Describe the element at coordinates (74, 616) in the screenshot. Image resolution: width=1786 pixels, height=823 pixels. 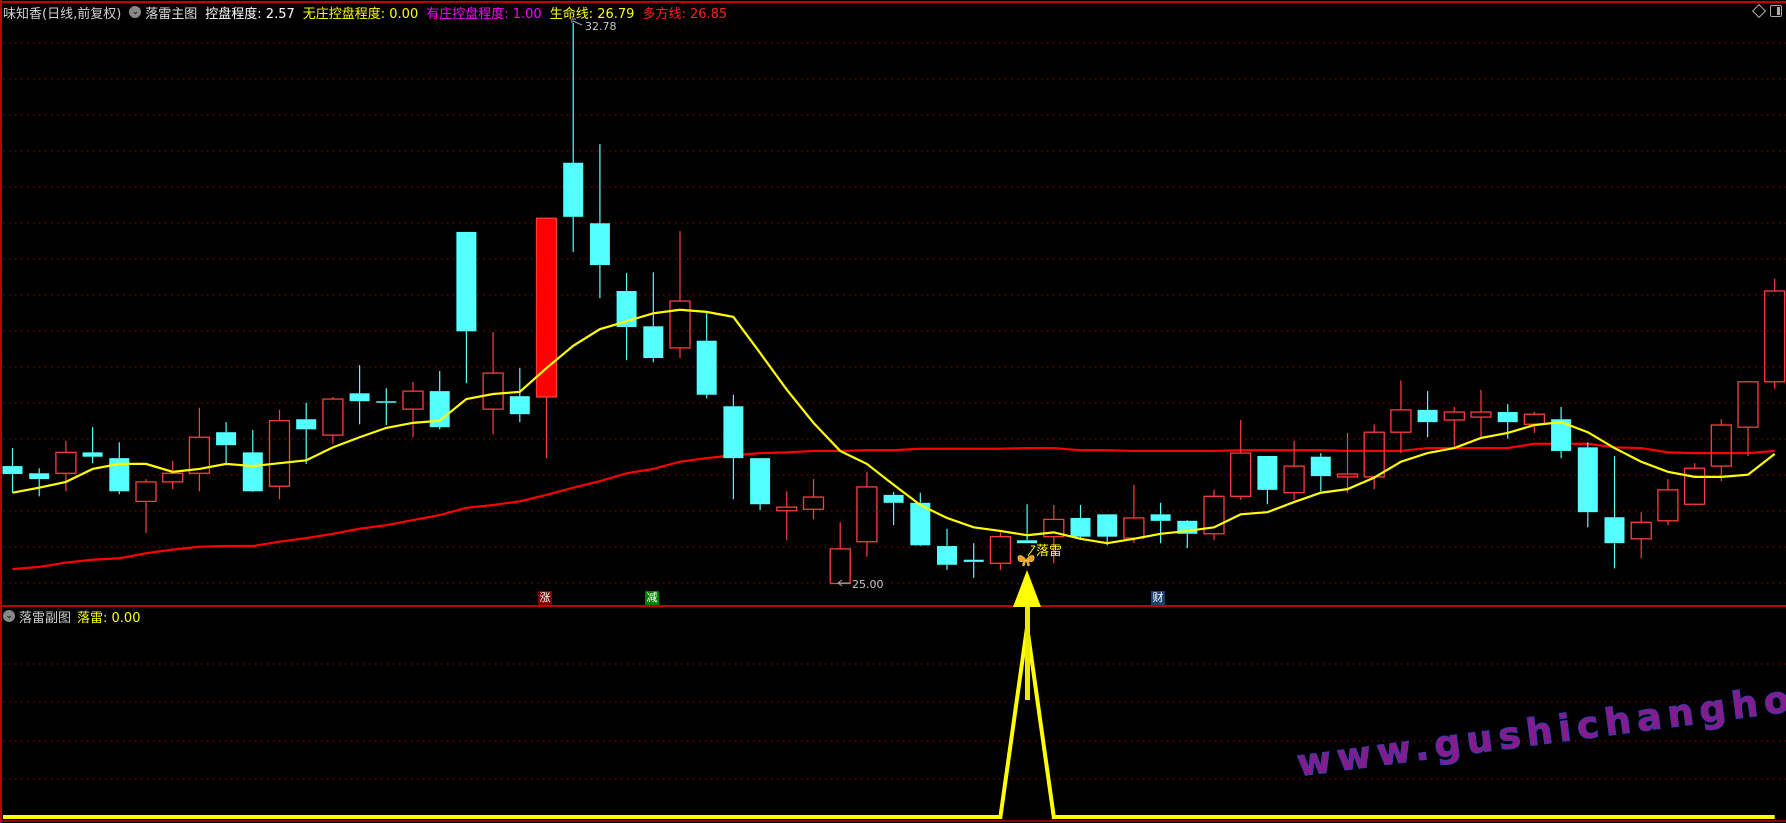
I see `sub-header: ⌄ 落雷副图 落雷: 0.00` at that location.